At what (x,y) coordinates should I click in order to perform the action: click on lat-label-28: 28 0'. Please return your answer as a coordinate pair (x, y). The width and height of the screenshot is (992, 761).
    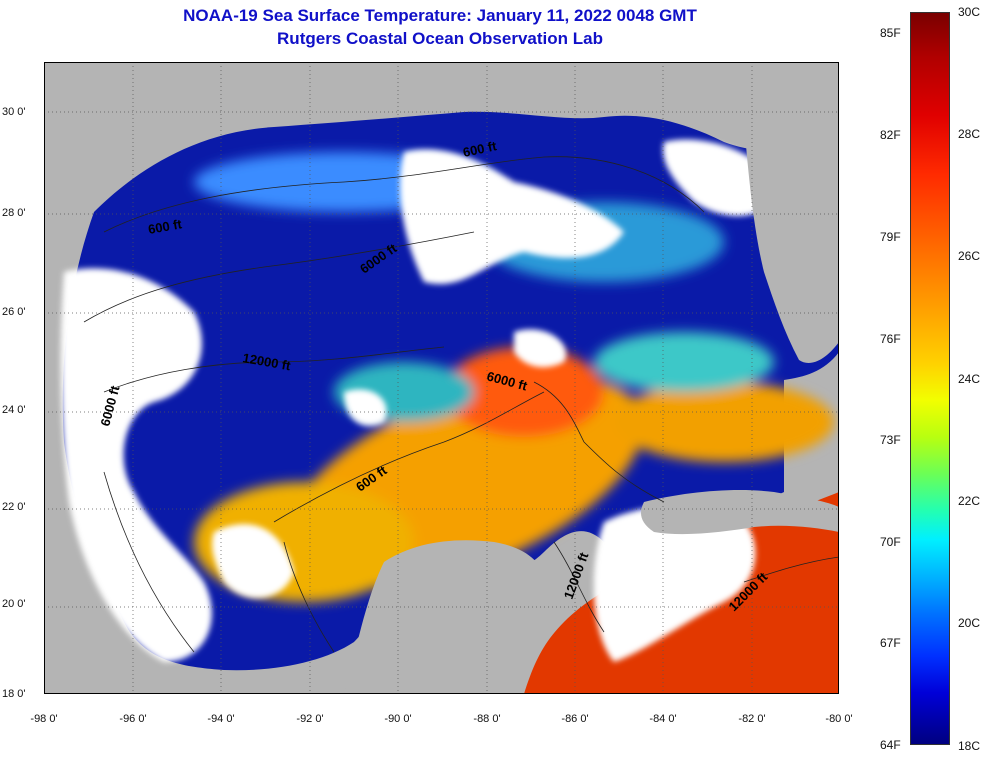
    Looking at the image, I should click on (14, 213).